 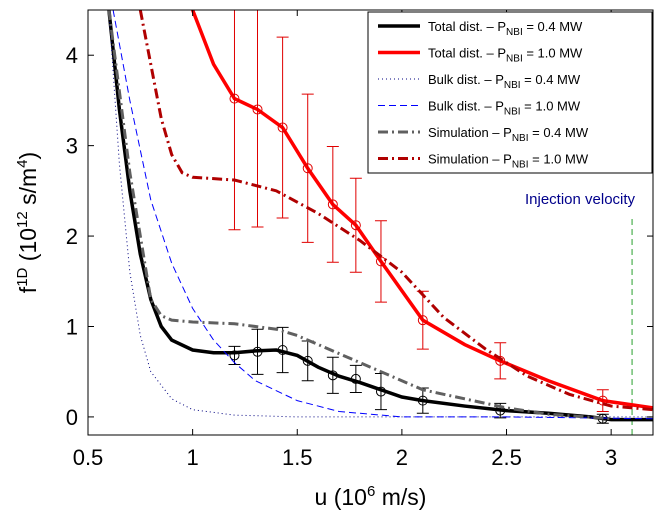 What do you see at coordinates (72, 236) in the screenshot?
I see `y-tick-label: 2` at bounding box center [72, 236].